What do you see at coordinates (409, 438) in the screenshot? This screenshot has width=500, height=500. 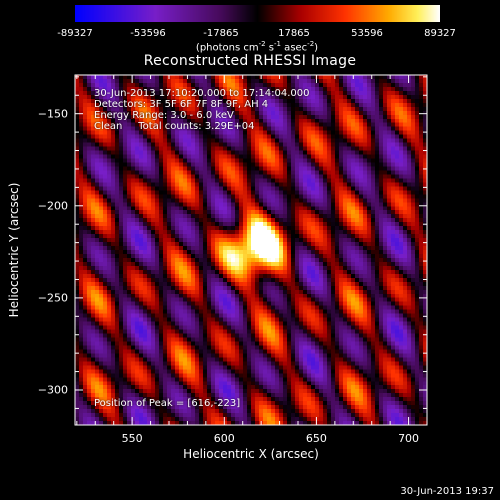 I see `x-tick-label: 700` at bounding box center [409, 438].